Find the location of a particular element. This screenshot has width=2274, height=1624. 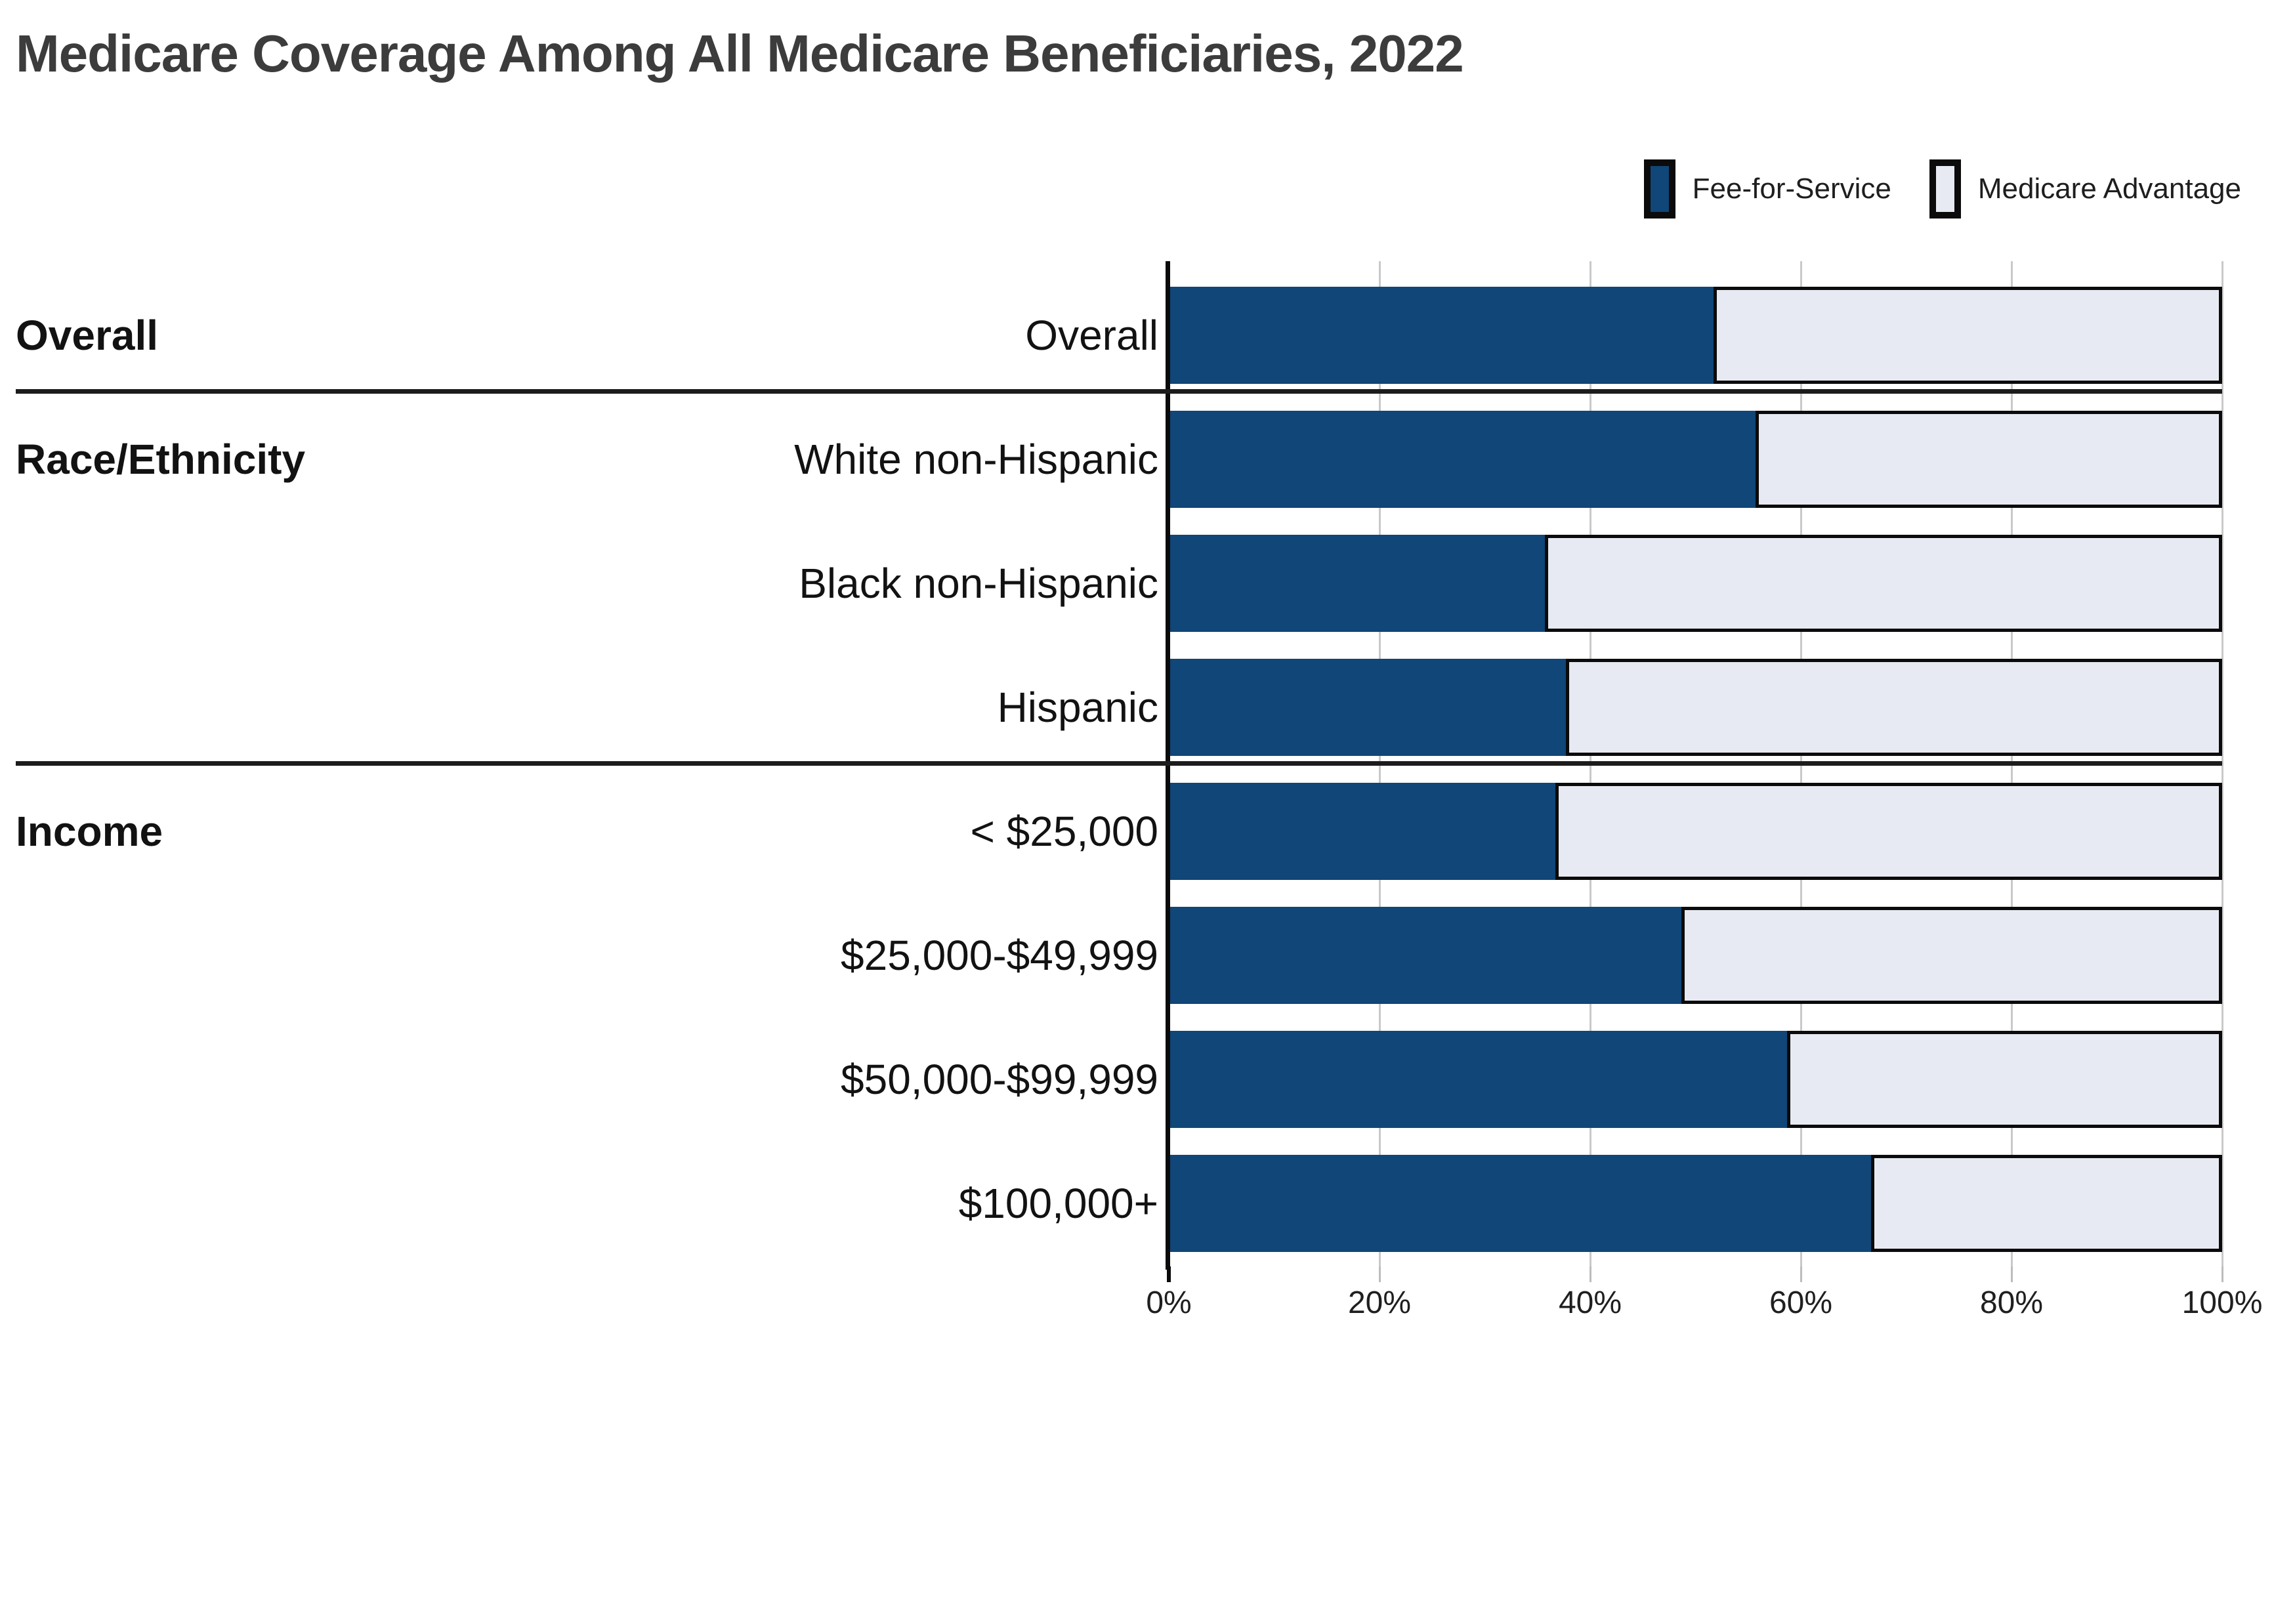

bar-row: $100,000+ is located at coordinates (1137, 1203).